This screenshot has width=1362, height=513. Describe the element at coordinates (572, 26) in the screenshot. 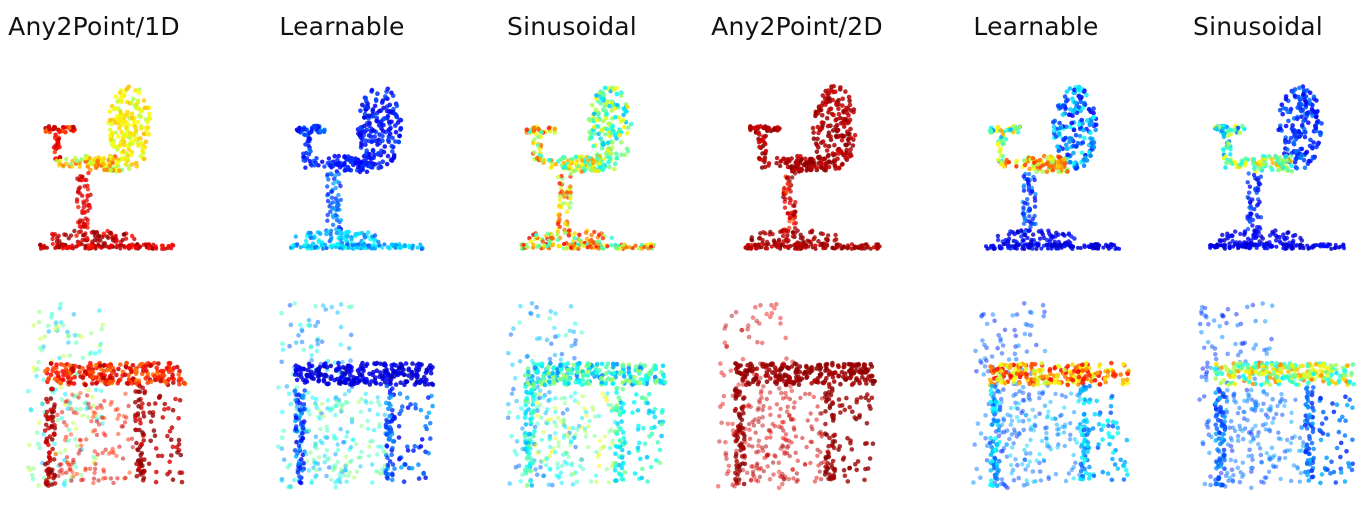

I see `column-title-3: Sinusoidal` at that location.